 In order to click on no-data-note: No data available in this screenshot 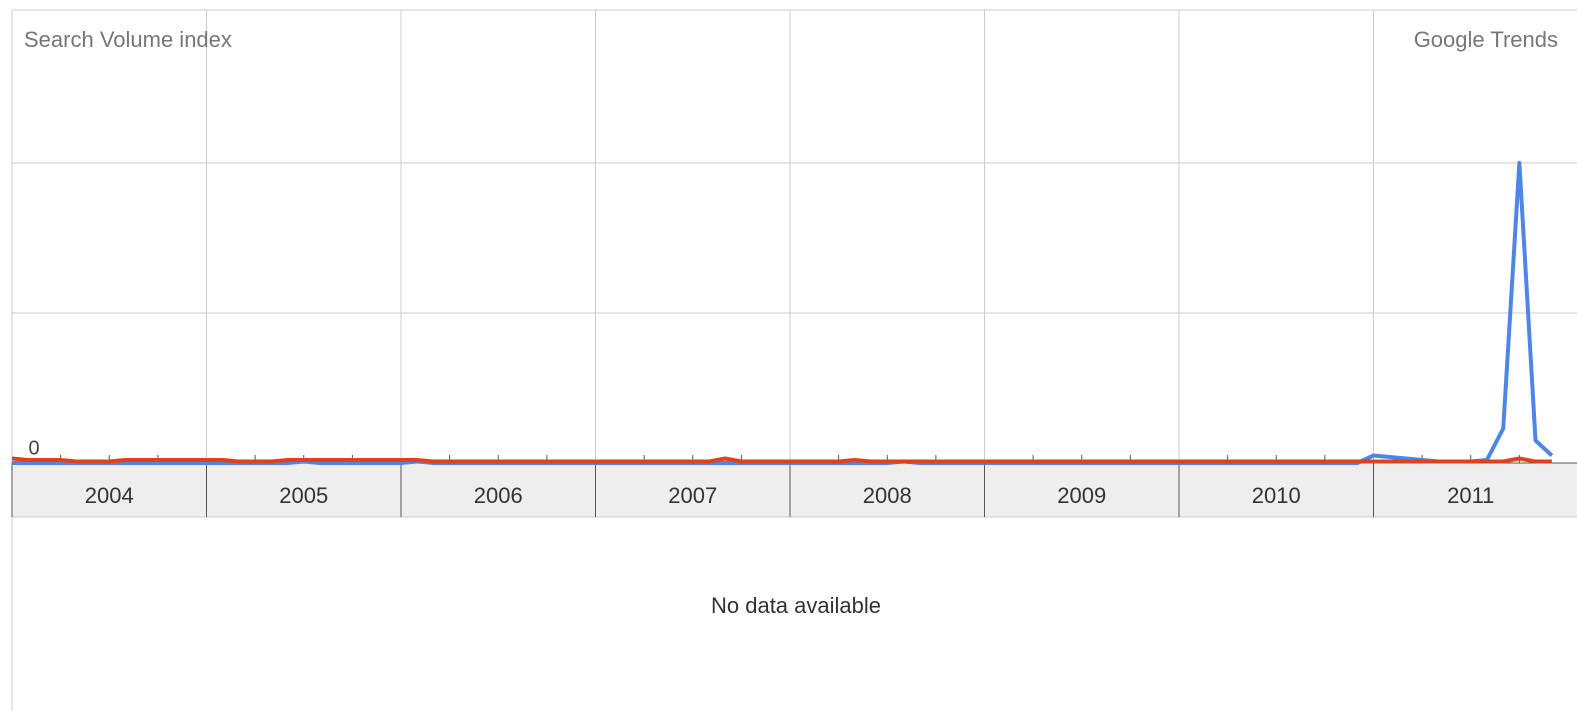, I will do `click(796, 605)`.